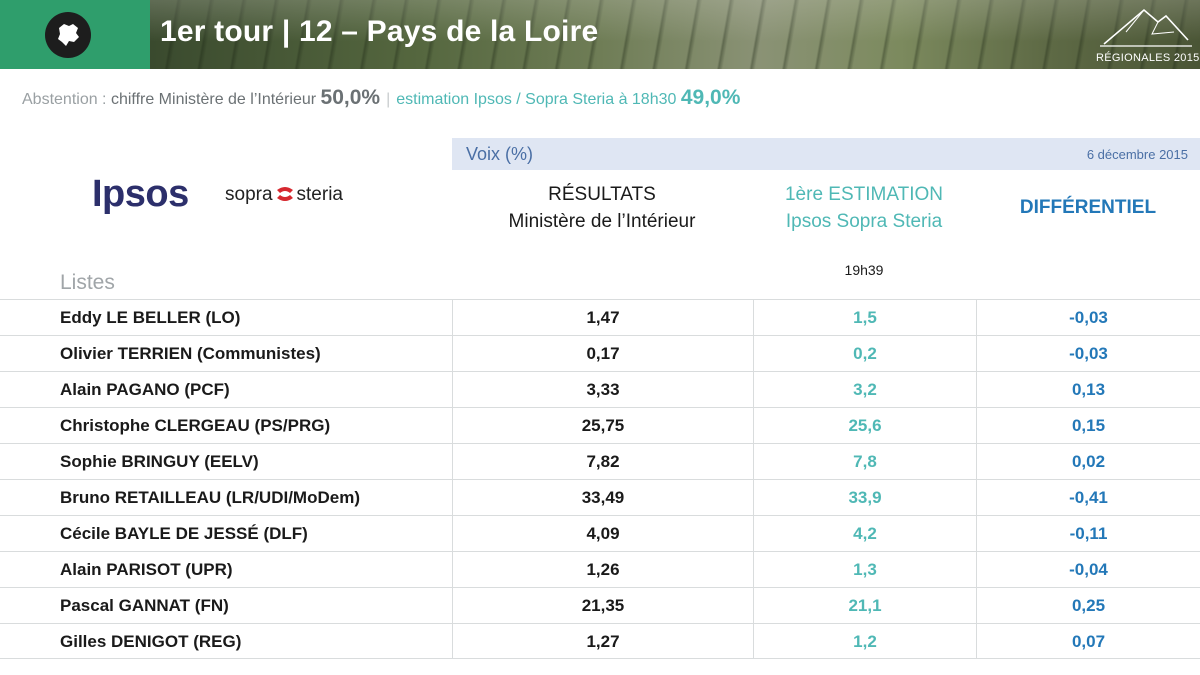 This screenshot has height=675, width=1200. Describe the element at coordinates (159, 461) in the screenshot. I see `list-name-cell: Sophie BRINGUY (EELV)` at that location.